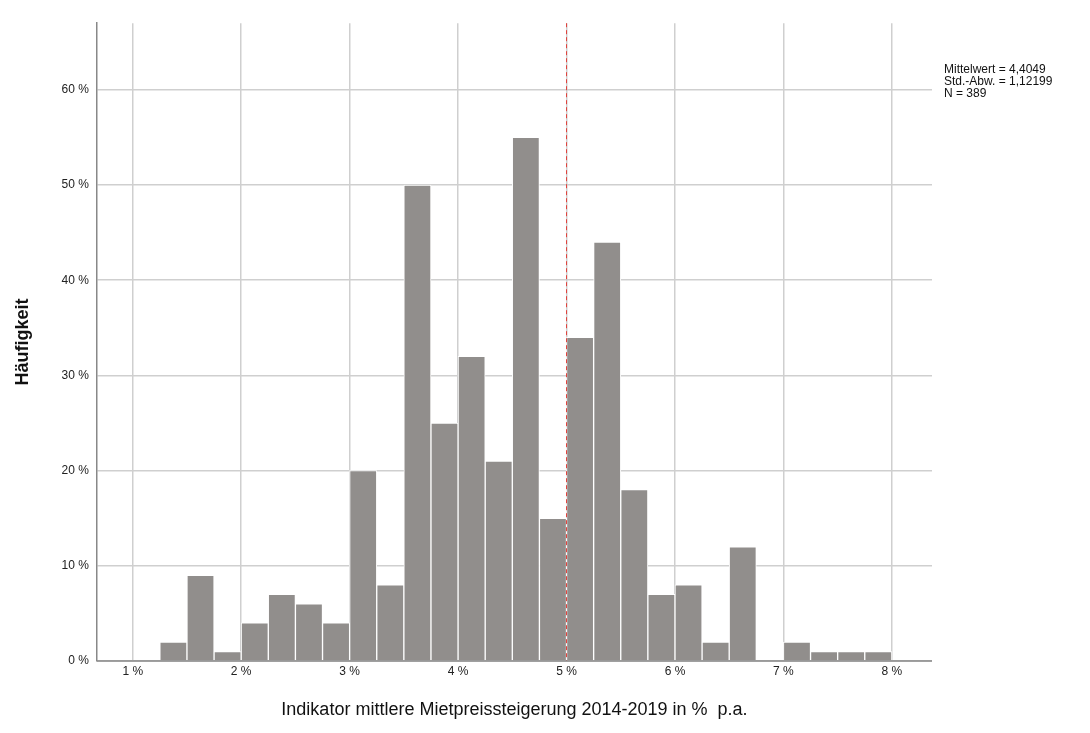 This screenshot has width=1090, height=733. I want to click on x-tick-label: 5 %, so click(567, 670).